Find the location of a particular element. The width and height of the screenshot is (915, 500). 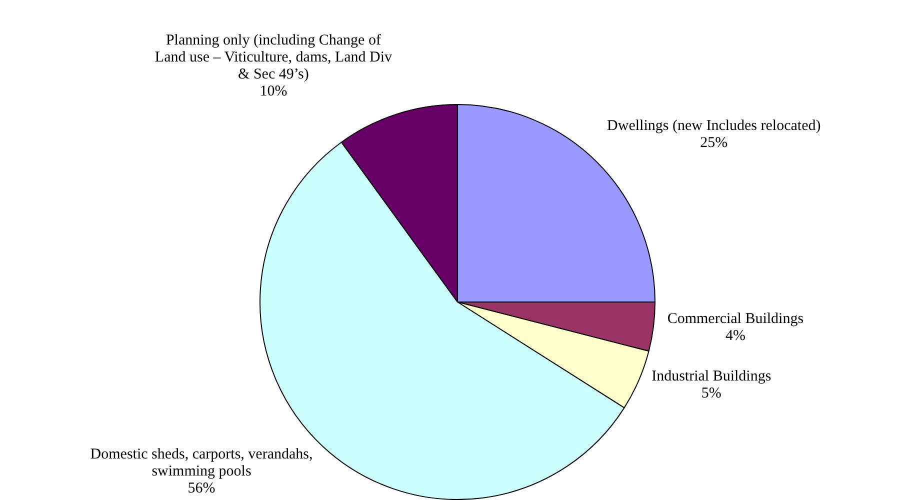

data-label: 56% is located at coordinates (202, 488).